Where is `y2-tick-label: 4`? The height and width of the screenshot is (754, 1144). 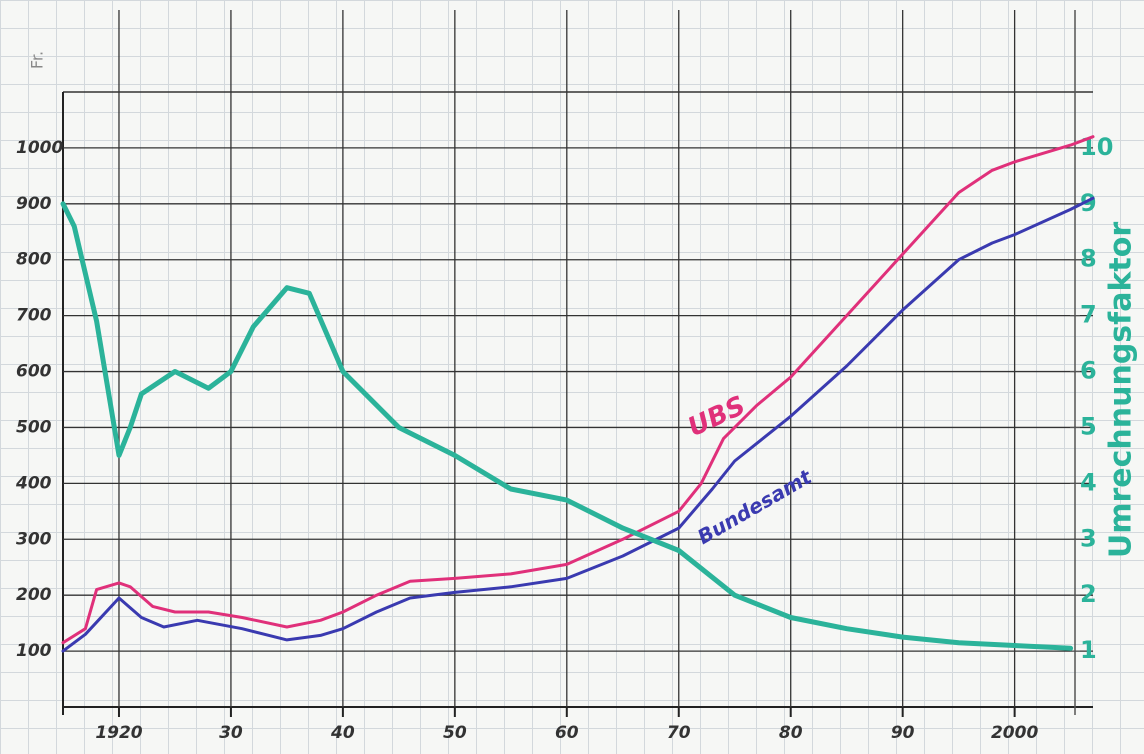
y2-tick-label: 4 is located at coordinates (1088, 482).